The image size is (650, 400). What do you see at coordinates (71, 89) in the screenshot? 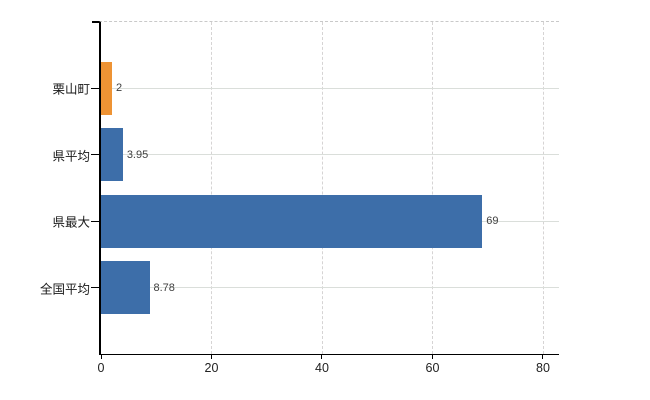
I see `category-label: 栗山町` at bounding box center [71, 89].